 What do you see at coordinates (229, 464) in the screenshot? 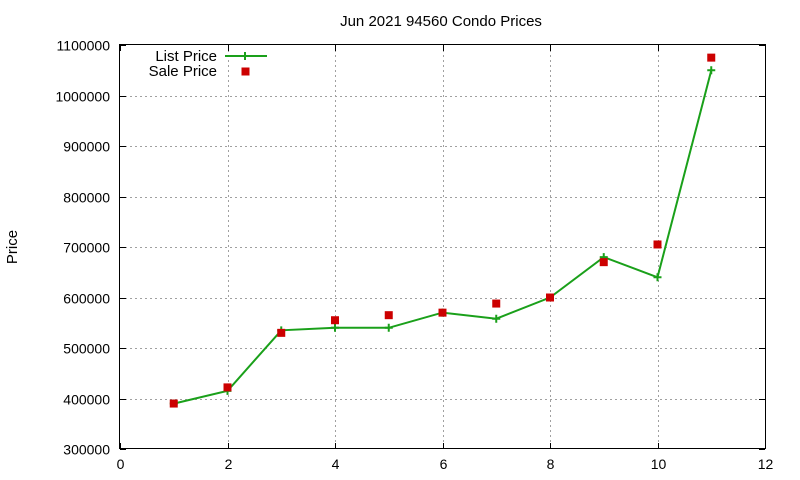
I see `x-tick-label: 2` at bounding box center [229, 464].